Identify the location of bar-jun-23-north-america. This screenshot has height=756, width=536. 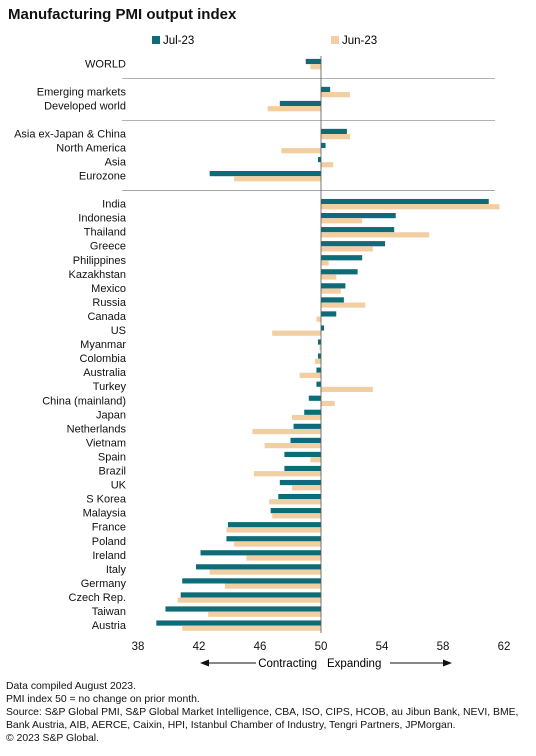
(301, 151).